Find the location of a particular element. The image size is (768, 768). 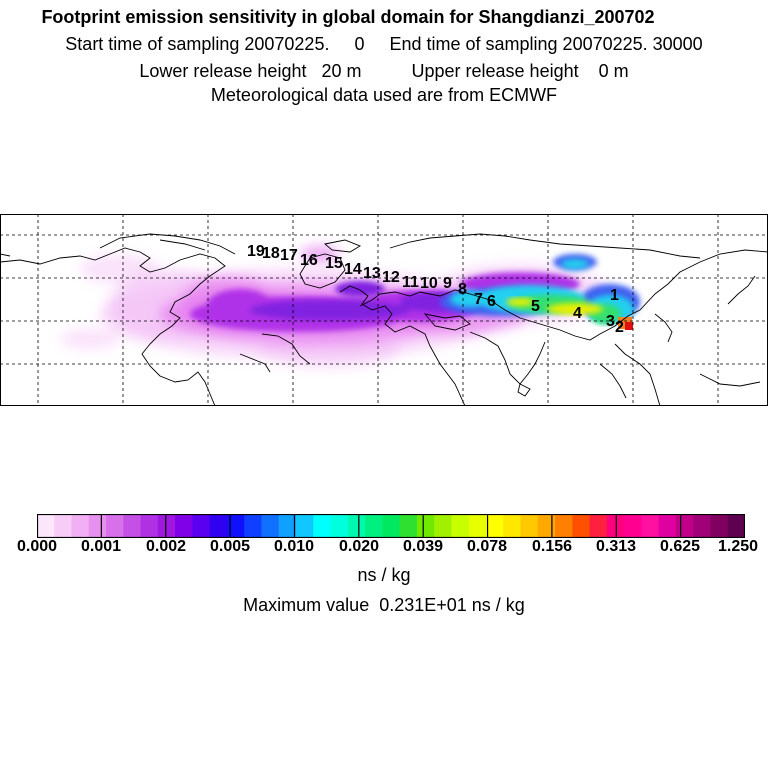

trajectory-label: 11 is located at coordinates (410, 282).